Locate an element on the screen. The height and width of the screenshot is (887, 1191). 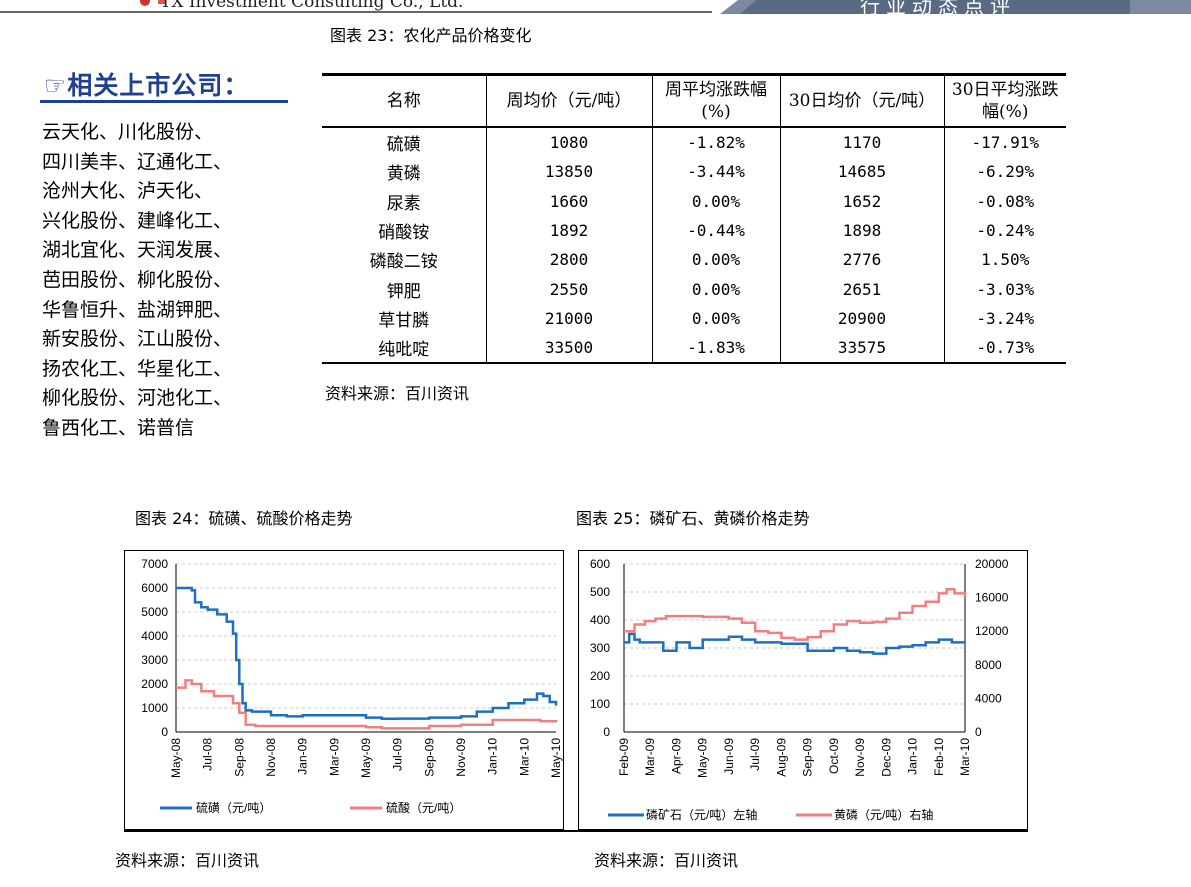
related-companies-title: ☞相关上市公司： is located at coordinates (147, 85).